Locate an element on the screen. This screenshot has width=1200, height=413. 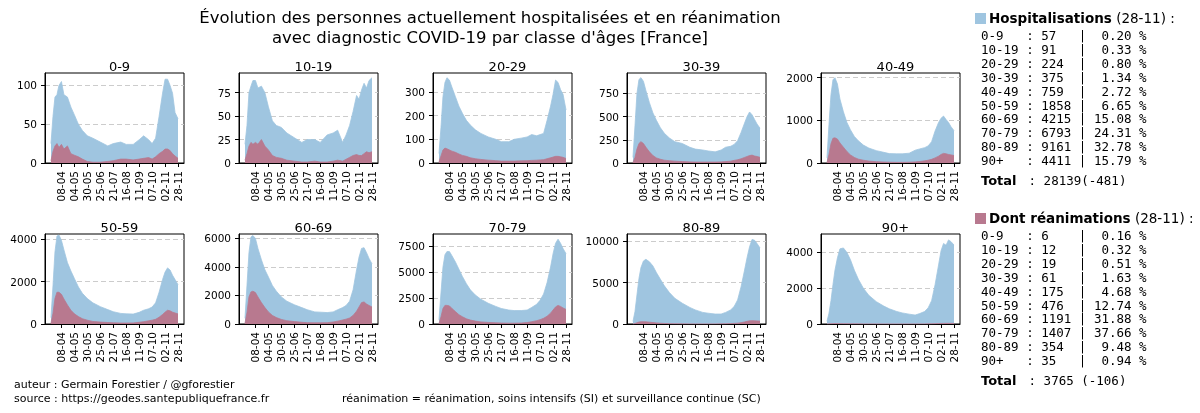
text: réanimation = réanimation, soins intensifs (SI) et surveillance continue (SC) is located at coordinates (551, 398).